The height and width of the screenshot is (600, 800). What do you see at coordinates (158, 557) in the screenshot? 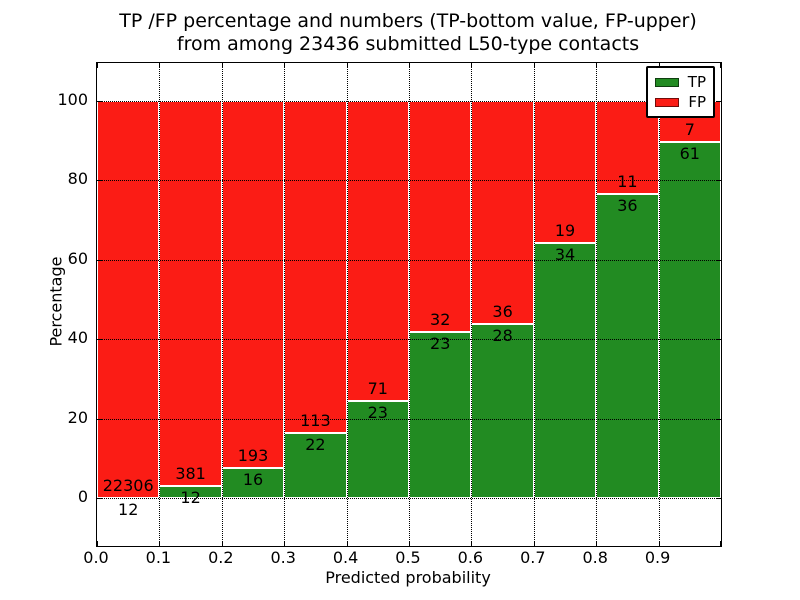
I see `x-tick-label: 0.1` at bounding box center [158, 557].